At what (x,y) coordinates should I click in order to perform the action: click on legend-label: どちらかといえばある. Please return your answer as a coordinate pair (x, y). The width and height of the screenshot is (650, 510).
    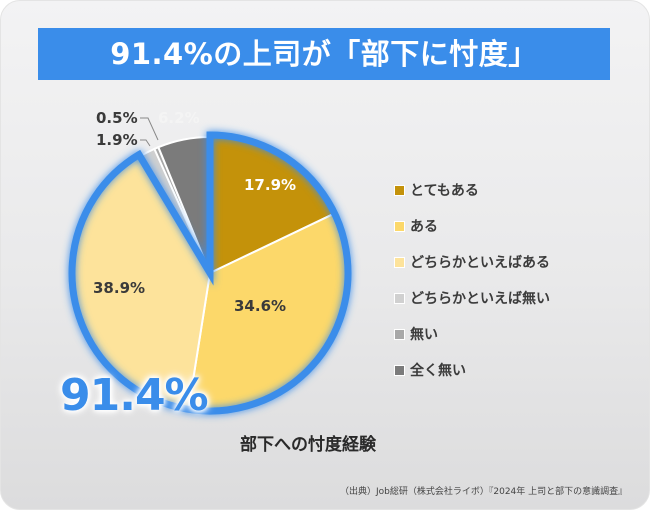
    Looking at the image, I should click on (480, 263).